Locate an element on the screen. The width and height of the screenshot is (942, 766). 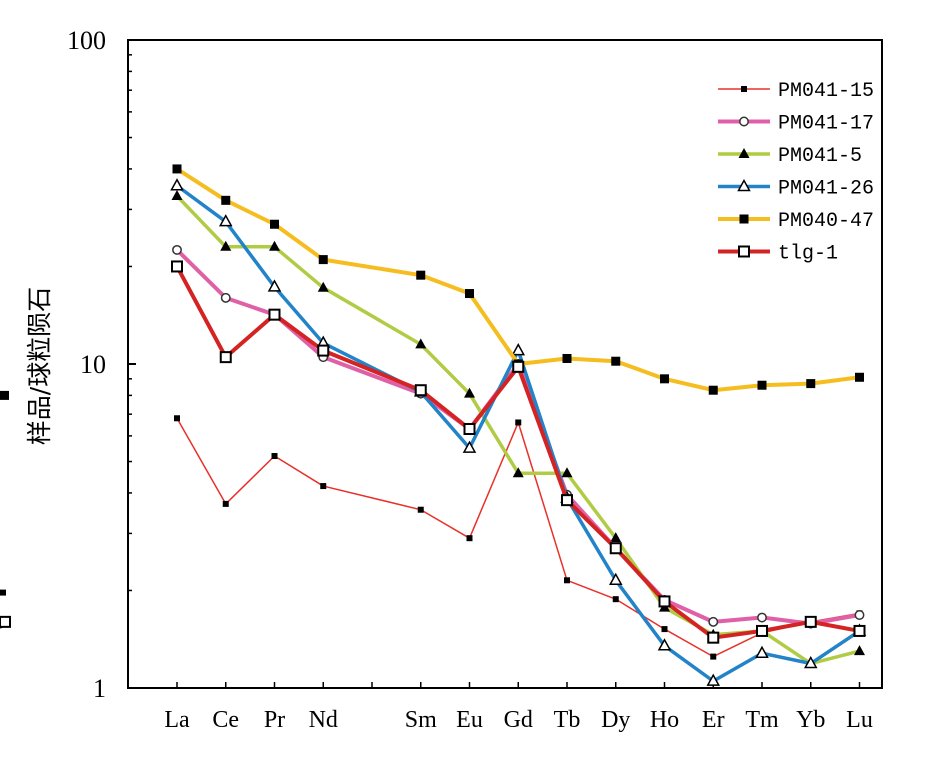
x-tick-label-nd: Nd is located at coordinates (323, 720).